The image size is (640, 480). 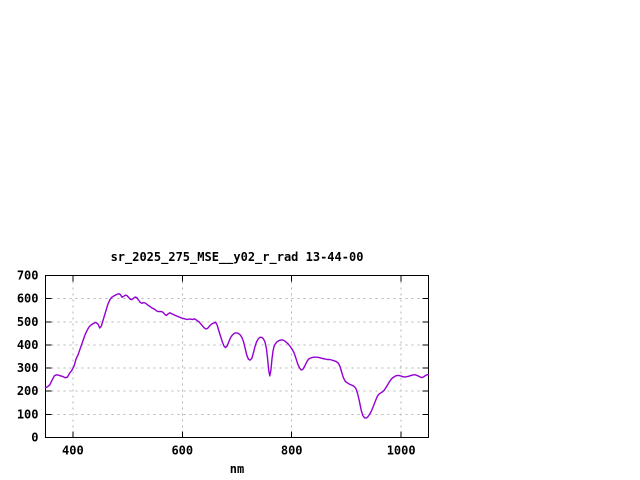 I want to click on y-tick-label: 700, so click(x=28, y=276).